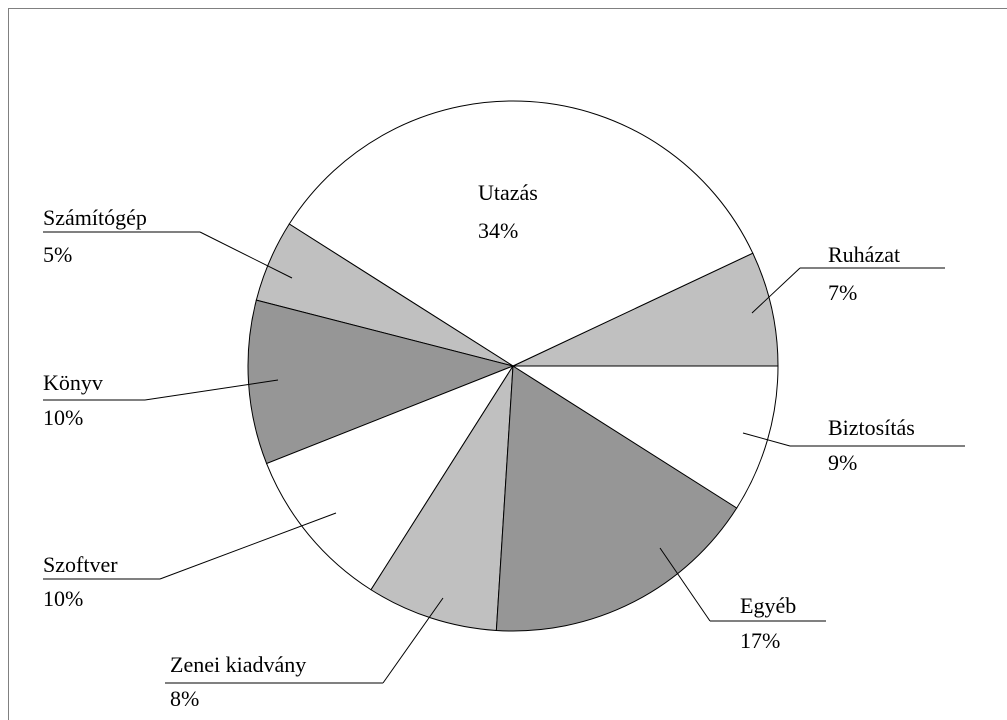 Image resolution: width=1007 pixels, height=720 pixels. Describe the element at coordinates (80, 564) in the screenshot. I see `slice-label: Szoftver` at that location.